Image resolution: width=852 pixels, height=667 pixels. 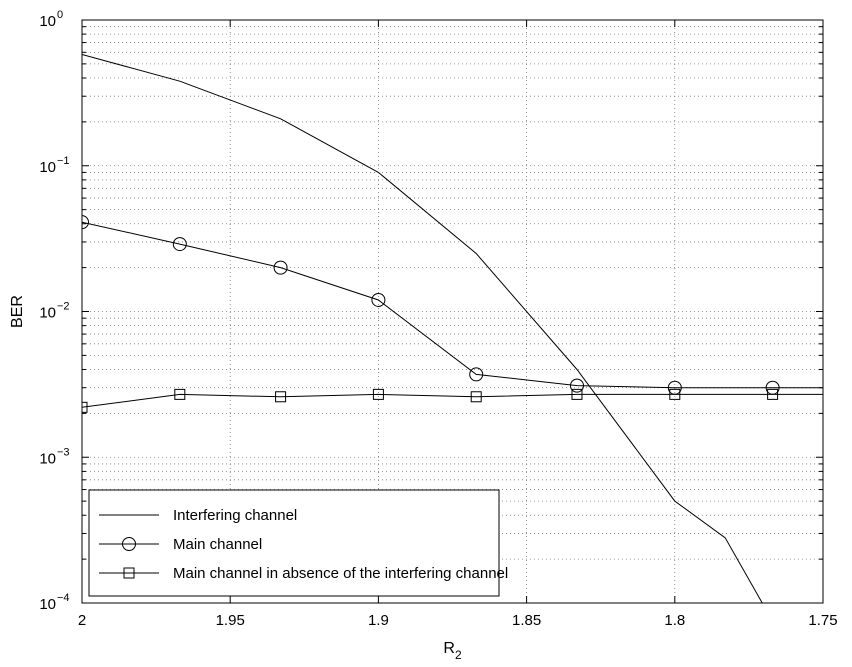 I want to click on x-tick-label: 1.8, so click(x=674, y=620).